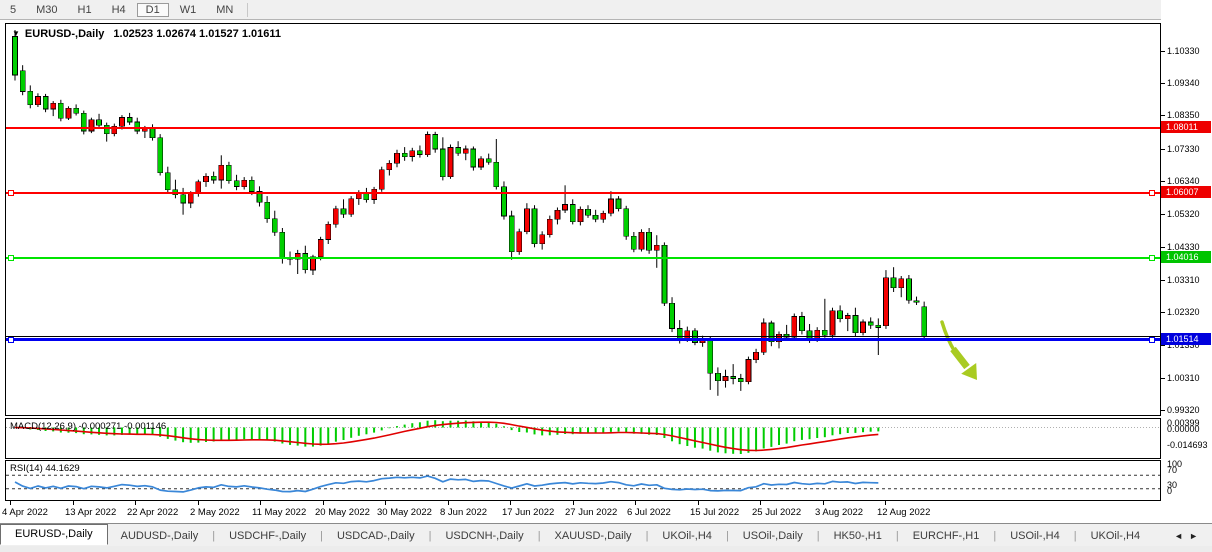 This screenshot has height=552, width=1212. Describe the element at coordinates (583, 258) in the screenshot. I see `hline-1.04016` at that location.